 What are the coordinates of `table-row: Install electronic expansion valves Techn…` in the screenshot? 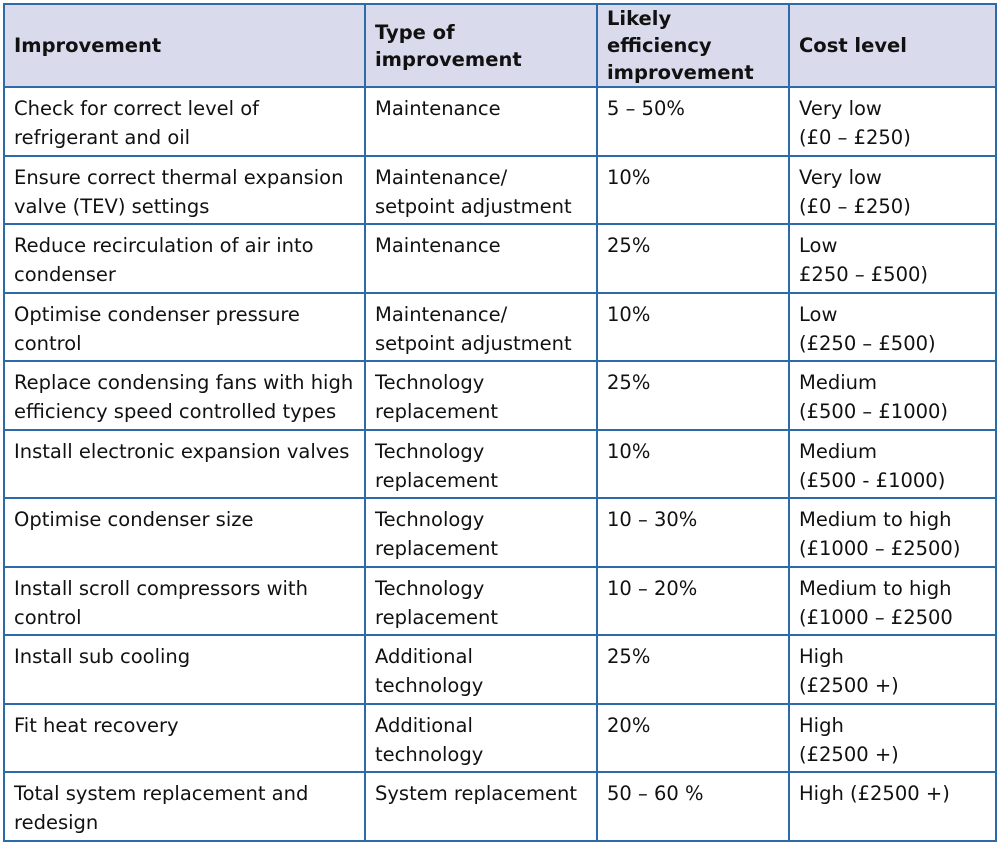 It's located at (500, 463).